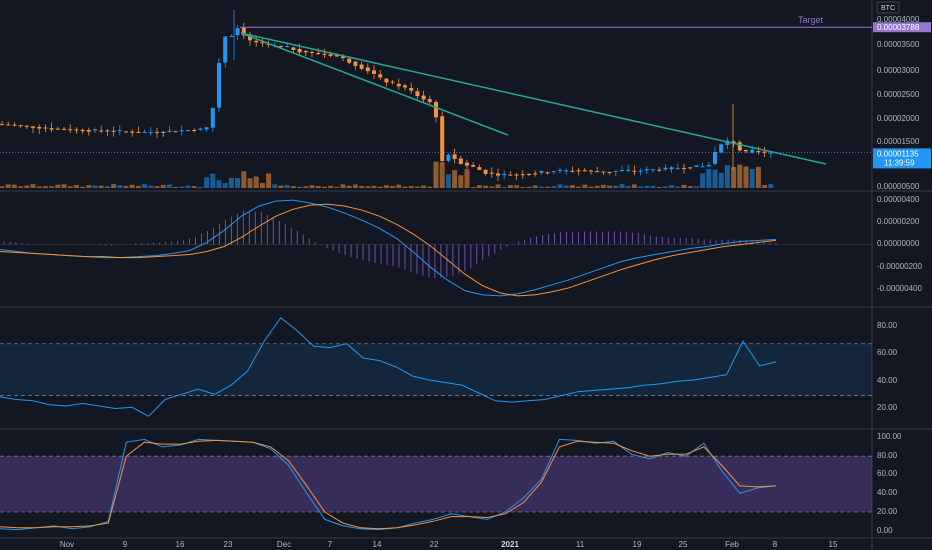  Describe the element at coordinates (374, 84) in the screenshot. I see `trendline-short` at that location.